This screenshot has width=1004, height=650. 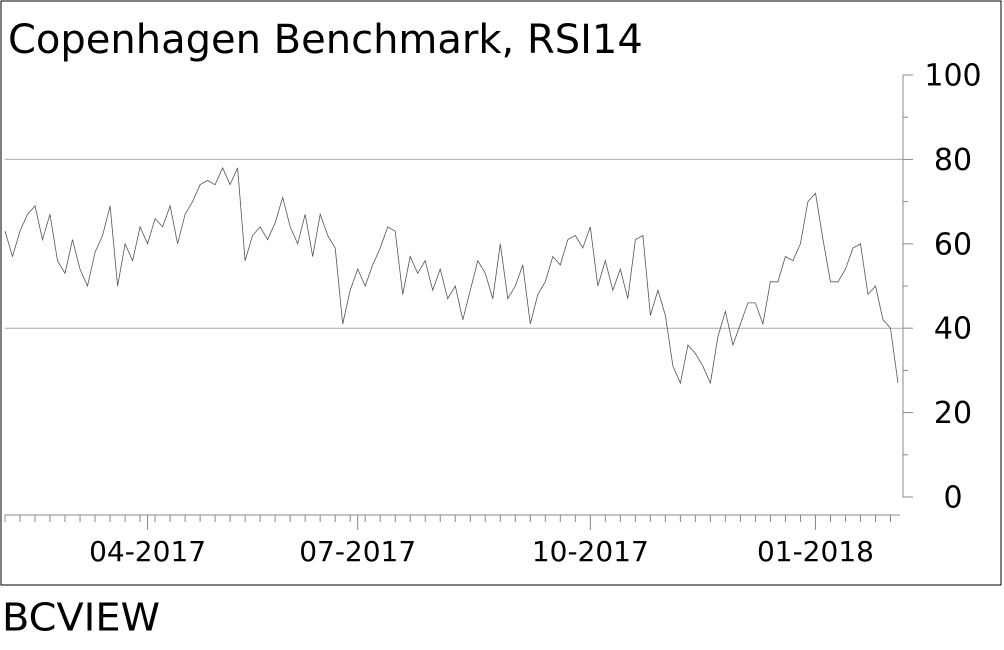 What do you see at coordinates (590, 551) in the screenshot?
I see `x-tick-label: 10-2017` at bounding box center [590, 551].